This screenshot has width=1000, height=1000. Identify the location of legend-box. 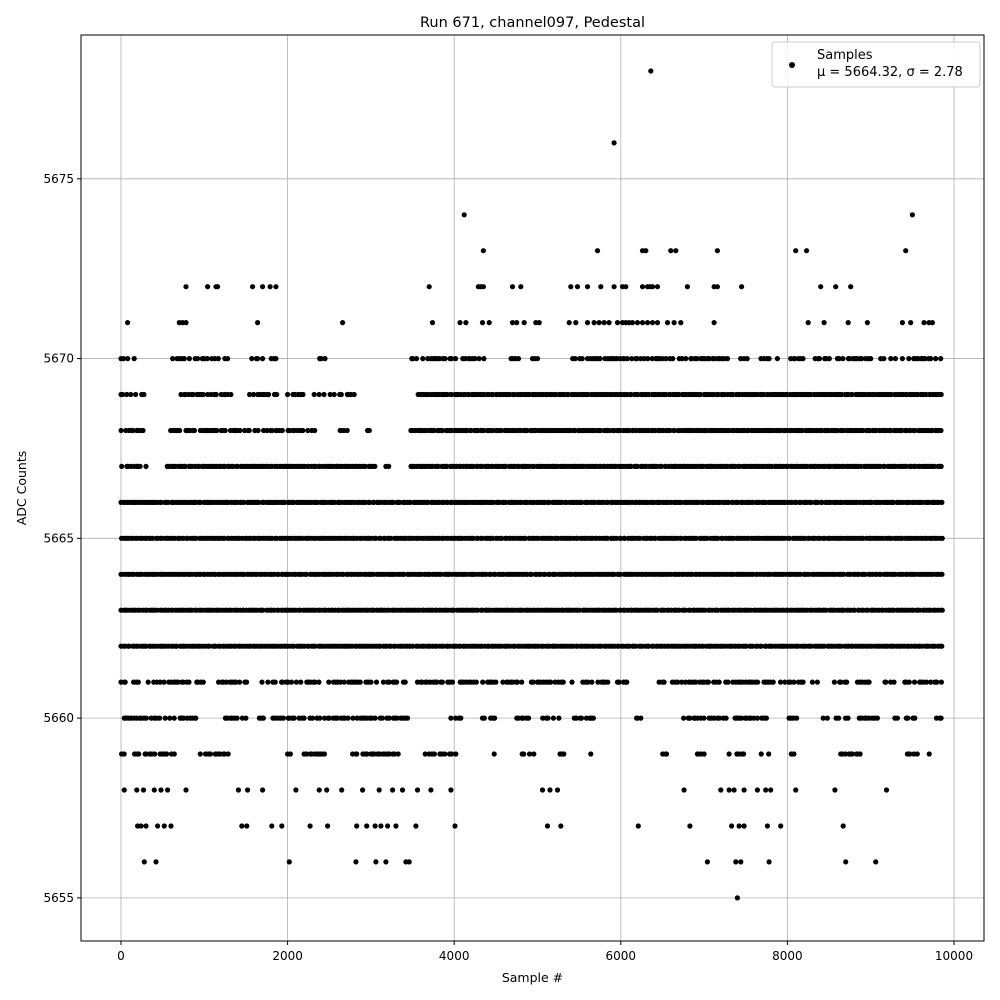
(876, 64).